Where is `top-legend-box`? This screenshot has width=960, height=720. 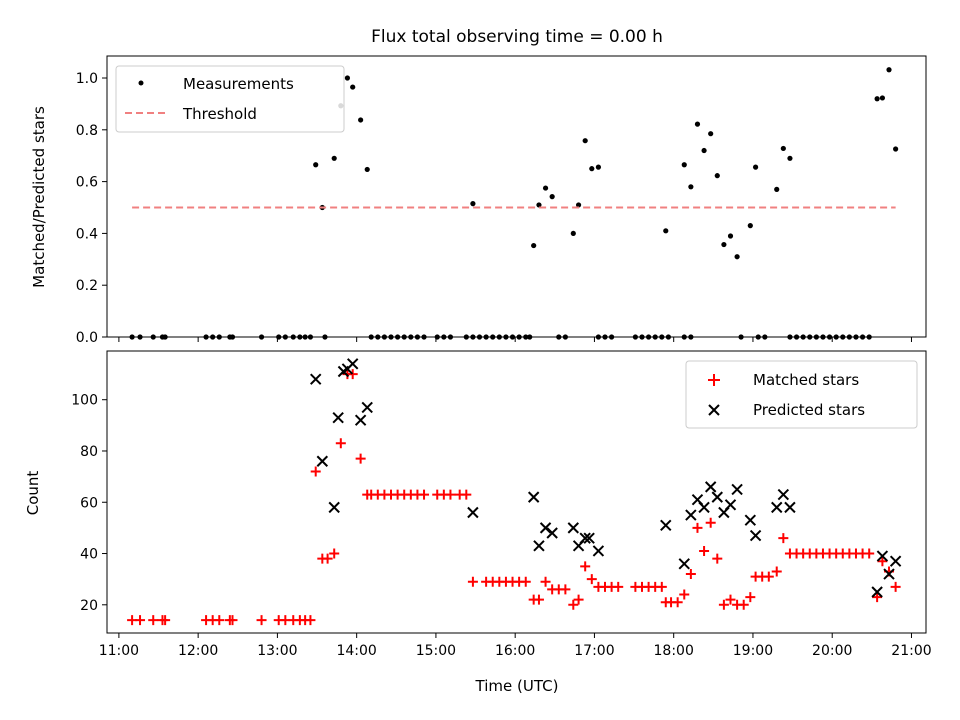
top-legend-box is located at coordinates (230, 99).